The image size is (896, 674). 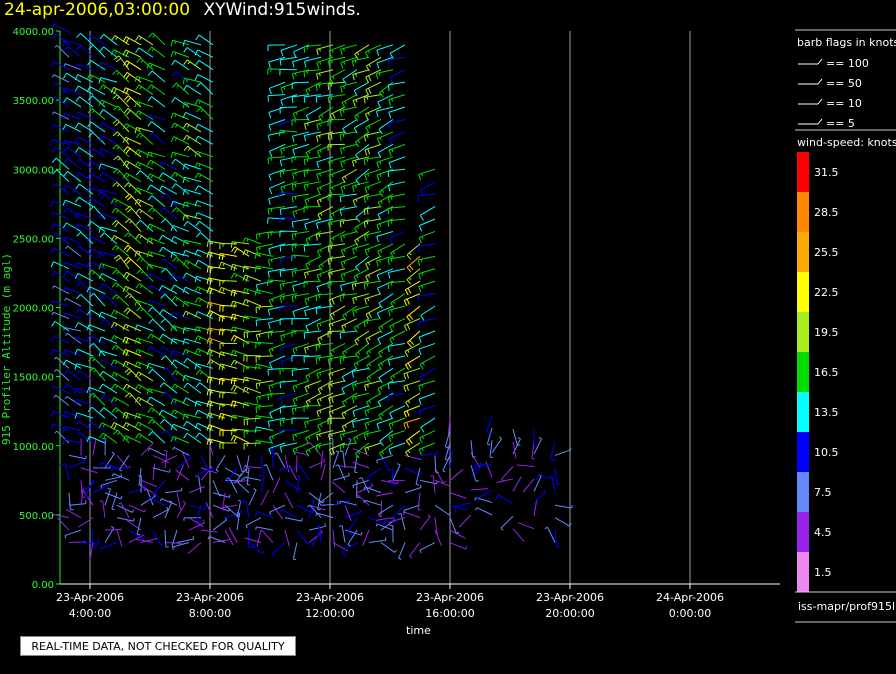 I want to click on speed-legend-value: 13.5, so click(x=826, y=412).